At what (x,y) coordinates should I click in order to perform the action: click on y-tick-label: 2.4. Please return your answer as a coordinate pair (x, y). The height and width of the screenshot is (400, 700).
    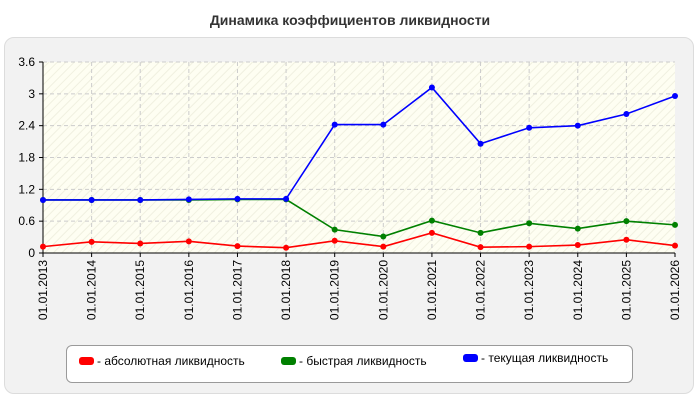
    Looking at the image, I should click on (26, 126).